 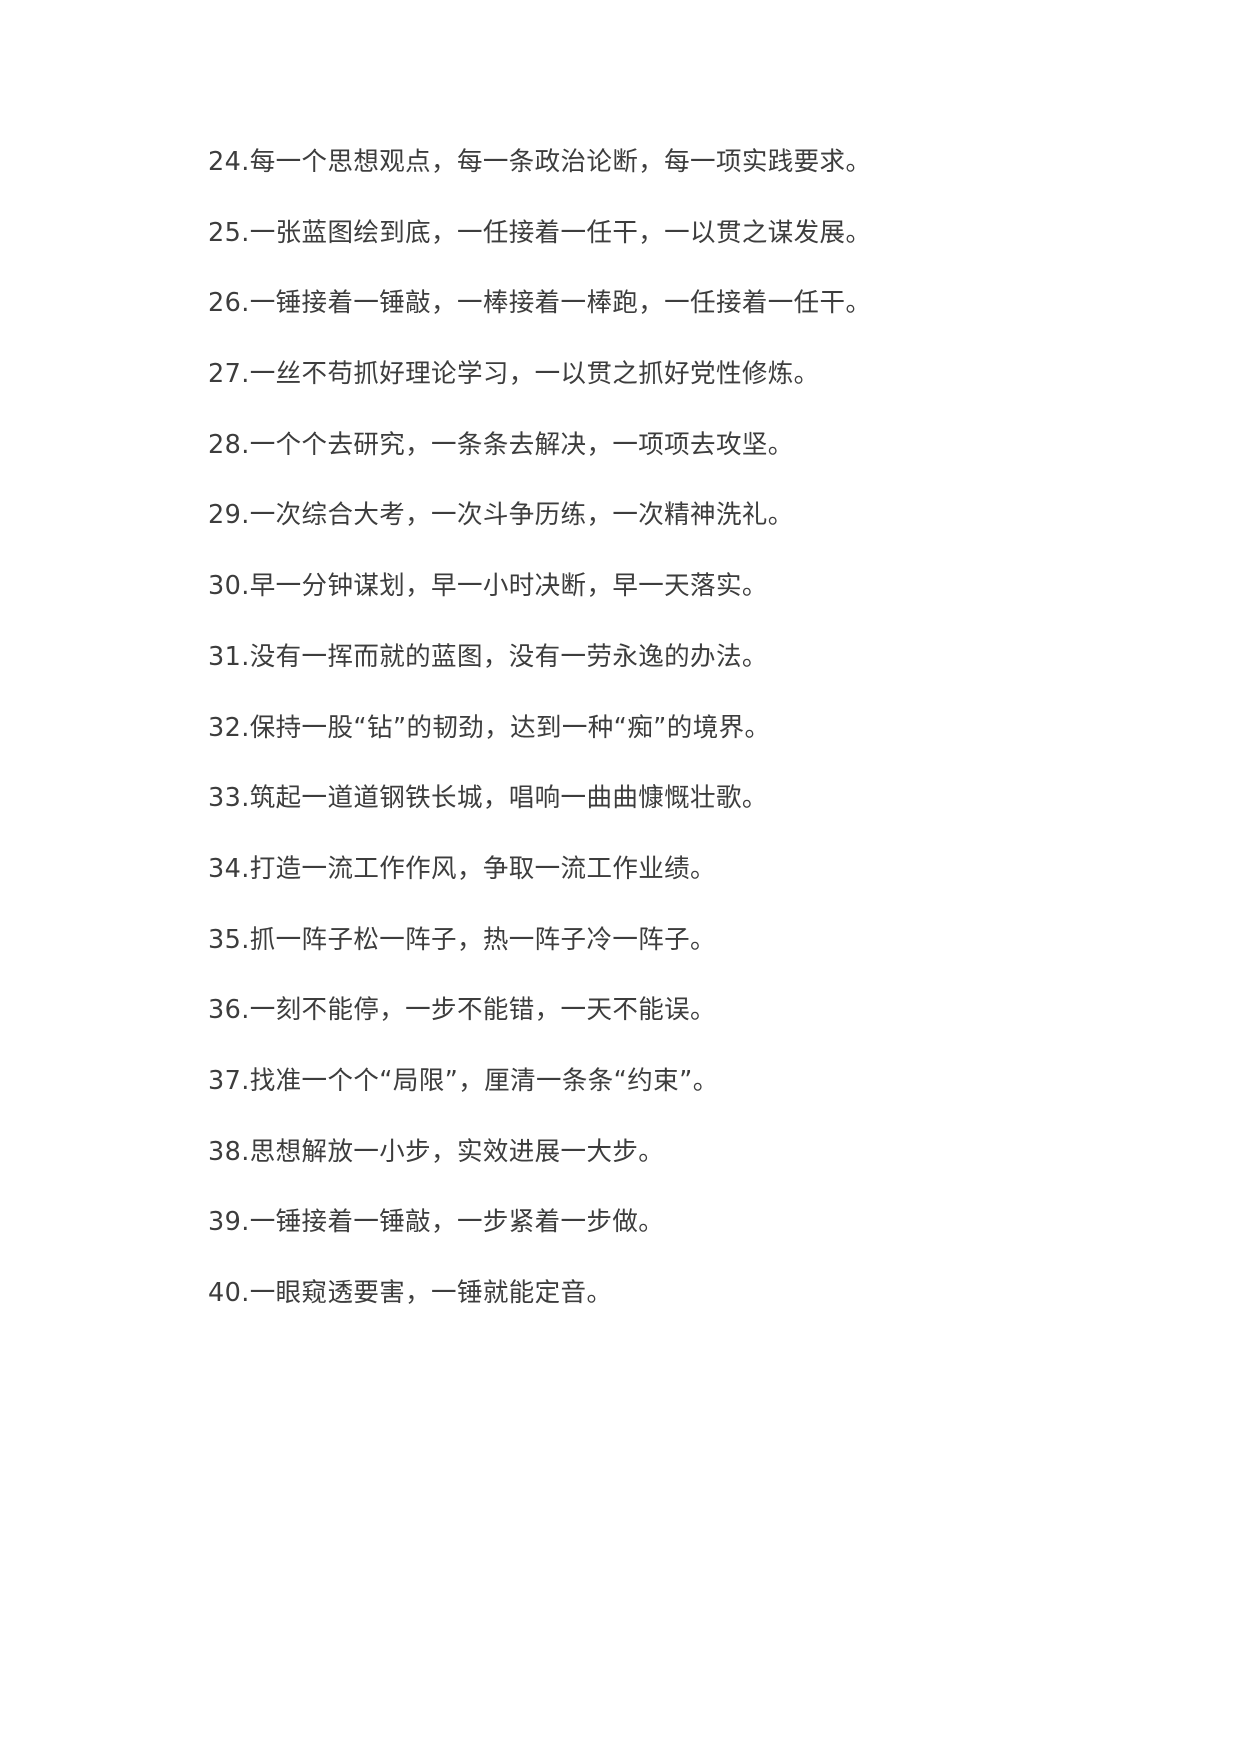 I want to click on list-item: 24.每一个思想观点，每一条政治论断，每一项实践要求。, so click(x=540, y=162).